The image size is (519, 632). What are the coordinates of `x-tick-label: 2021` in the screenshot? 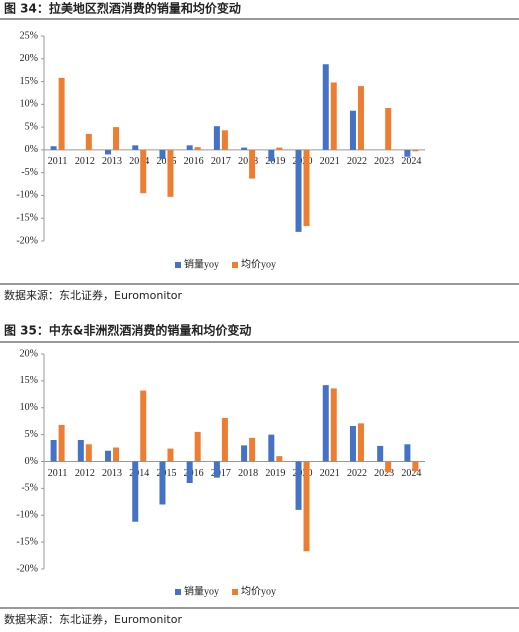 It's located at (330, 473).